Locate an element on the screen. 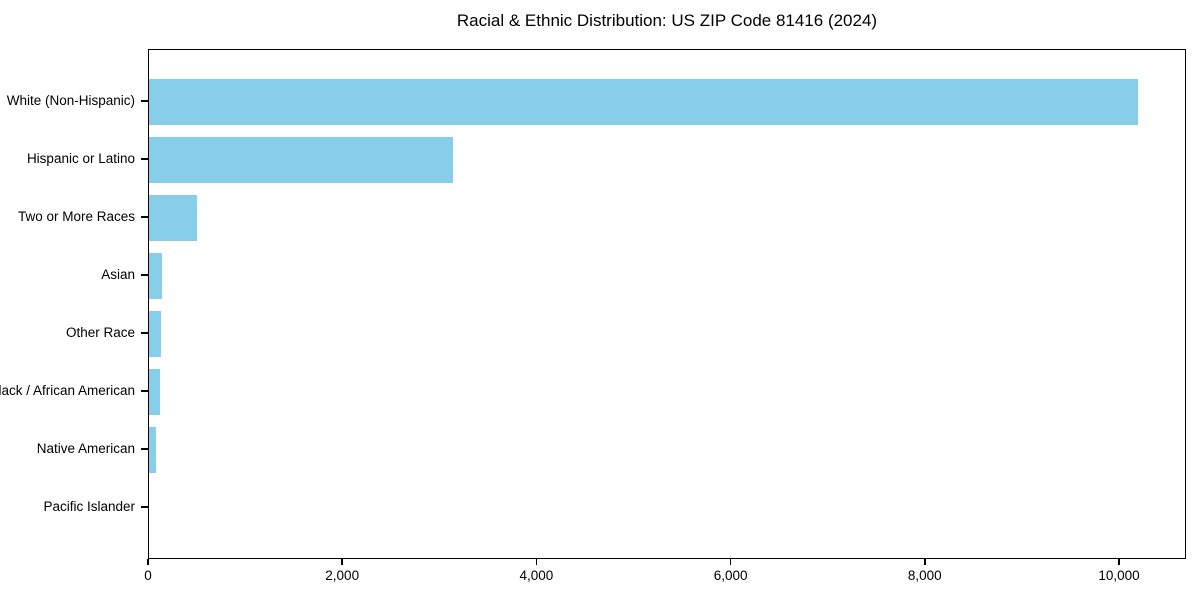  y-label-row: Hispanic or Latino is located at coordinates (74, 159).